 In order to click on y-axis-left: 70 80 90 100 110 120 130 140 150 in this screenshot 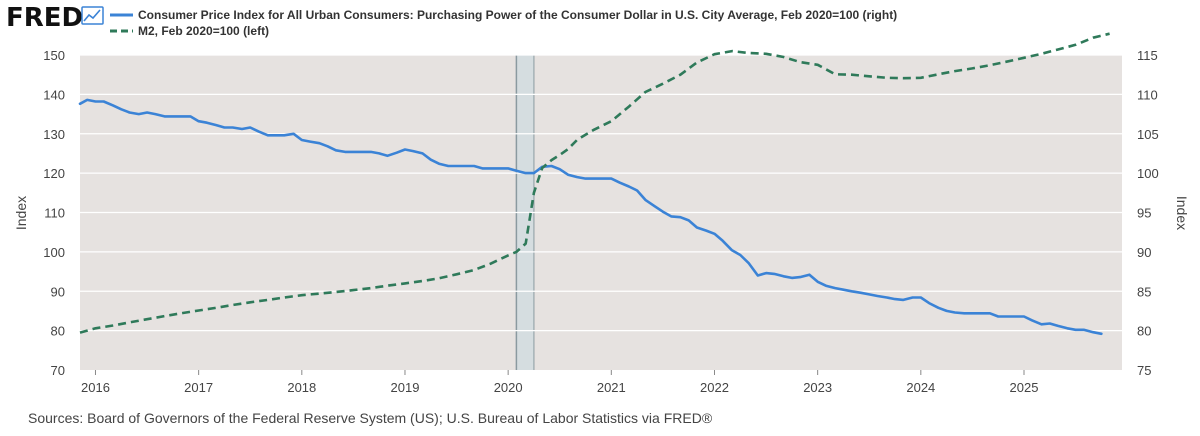, I will do `click(54, 213)`.